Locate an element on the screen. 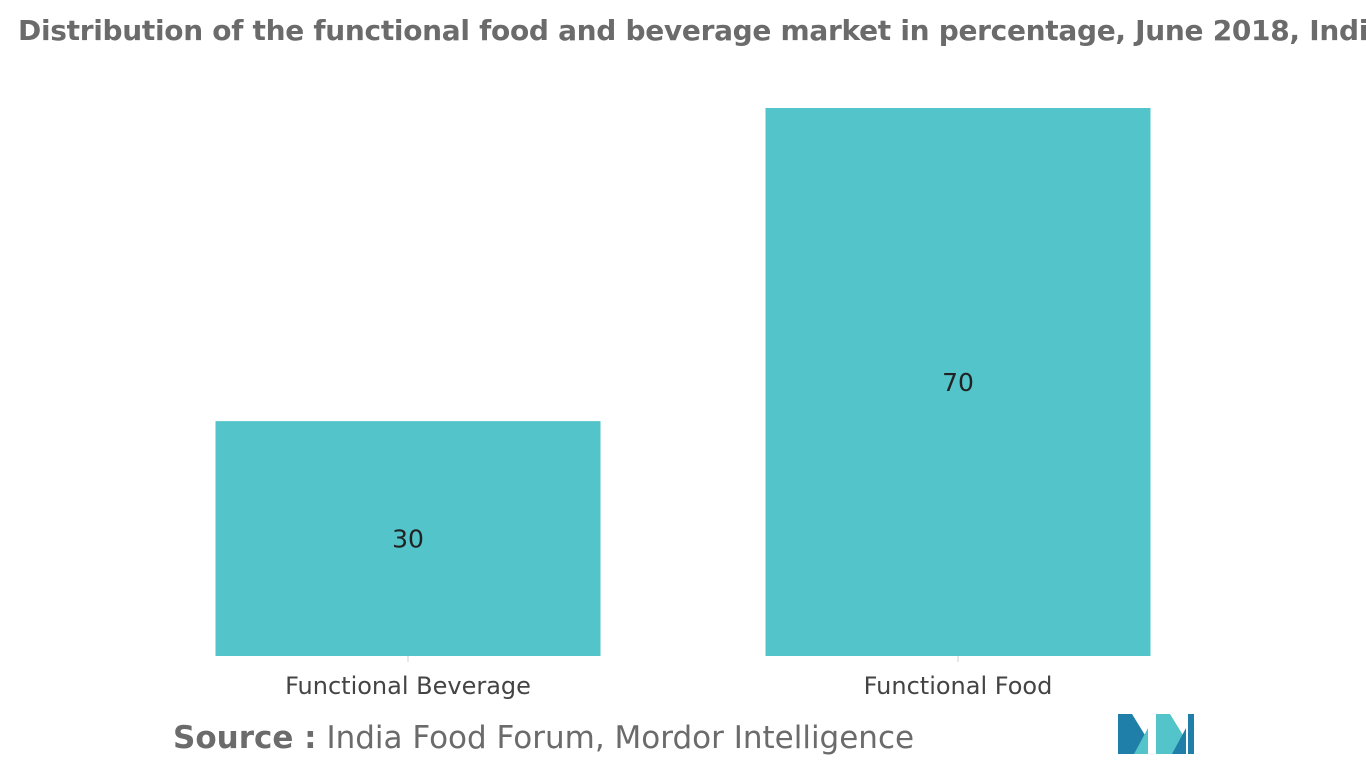 This screenshot has height=768, width=1366. bar-functional-beverage is located at coordinates (408, 538).